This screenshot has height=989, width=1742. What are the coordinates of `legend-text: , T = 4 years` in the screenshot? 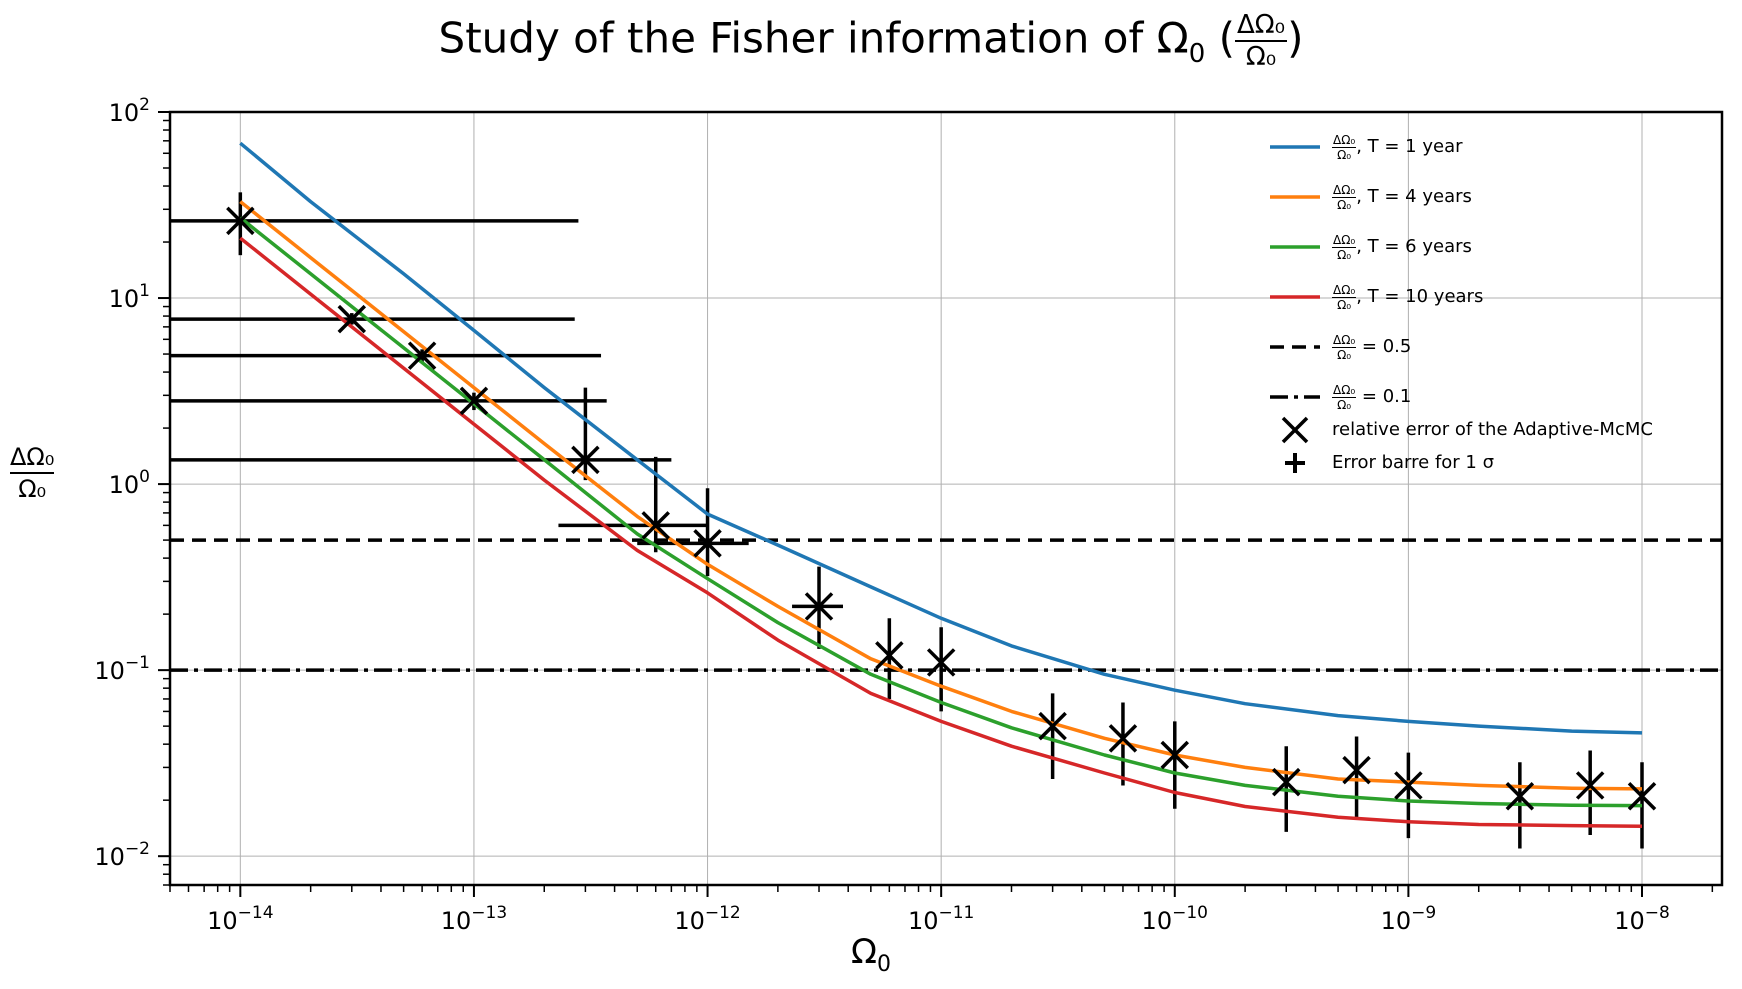 It's located at (1414, 196).